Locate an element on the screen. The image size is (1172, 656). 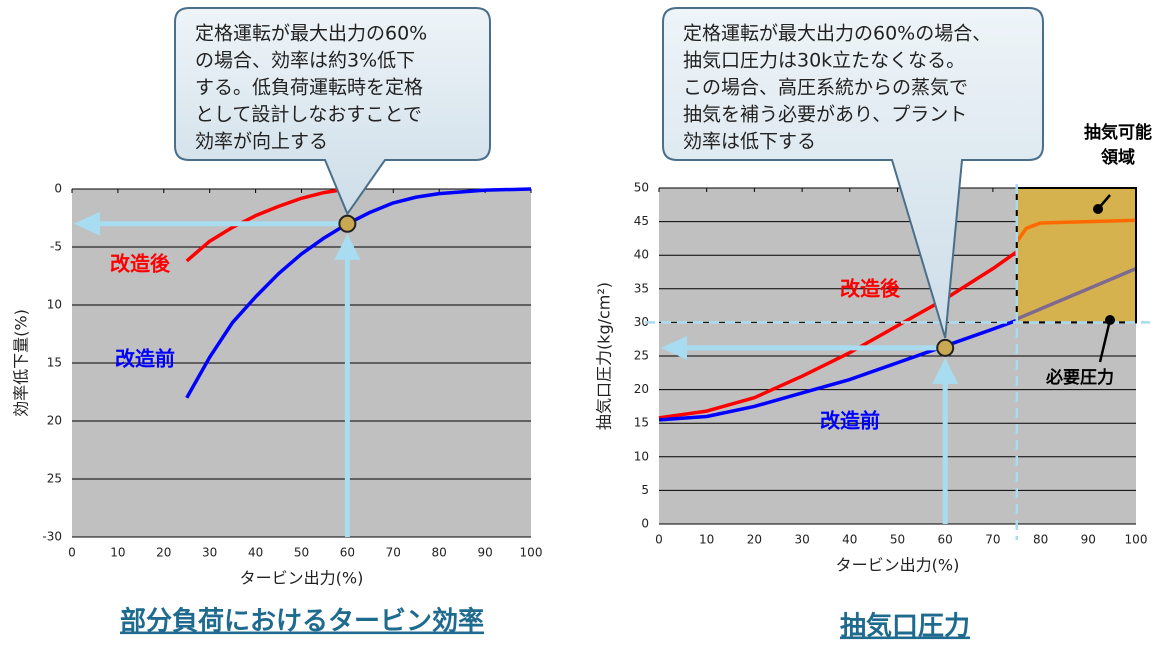
y-tick-label: 30 is located at coordinates (641, 322).